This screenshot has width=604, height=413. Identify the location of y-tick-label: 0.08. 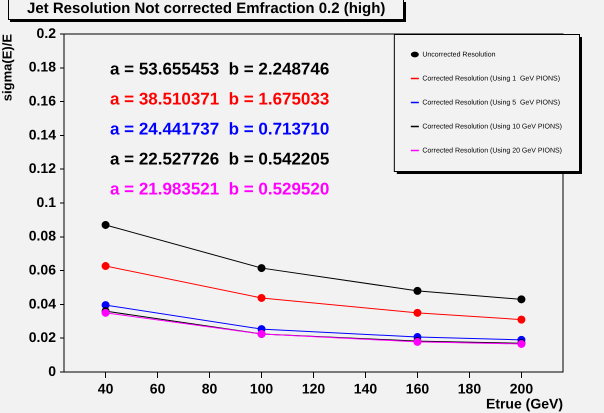
(42, 236).